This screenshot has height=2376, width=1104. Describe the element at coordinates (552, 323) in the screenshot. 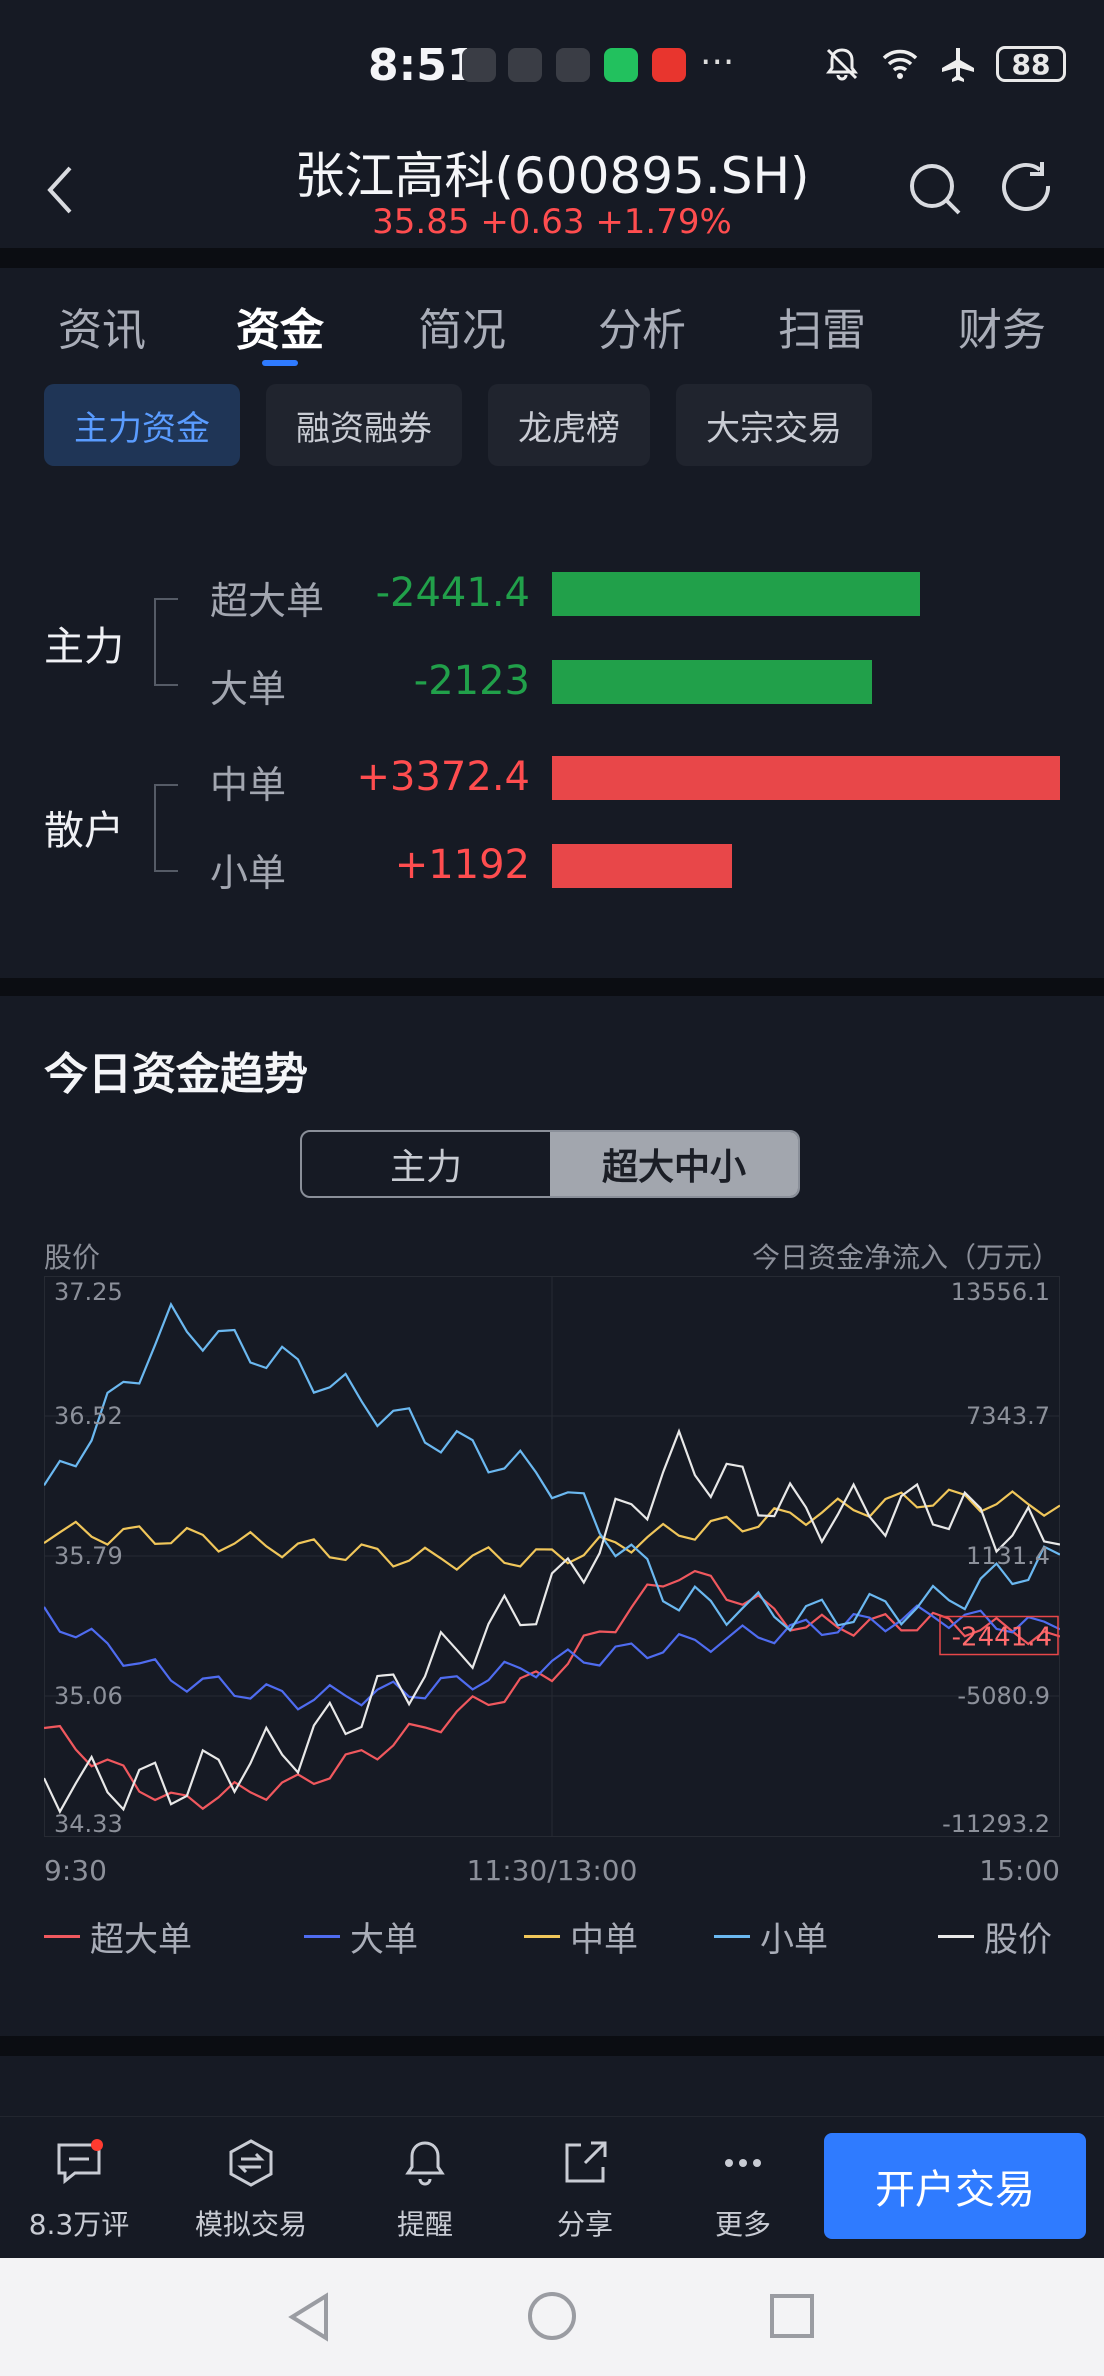

I see `main-tabs: 资讯 资金 简况 分析 扫雷 财务` at that location.